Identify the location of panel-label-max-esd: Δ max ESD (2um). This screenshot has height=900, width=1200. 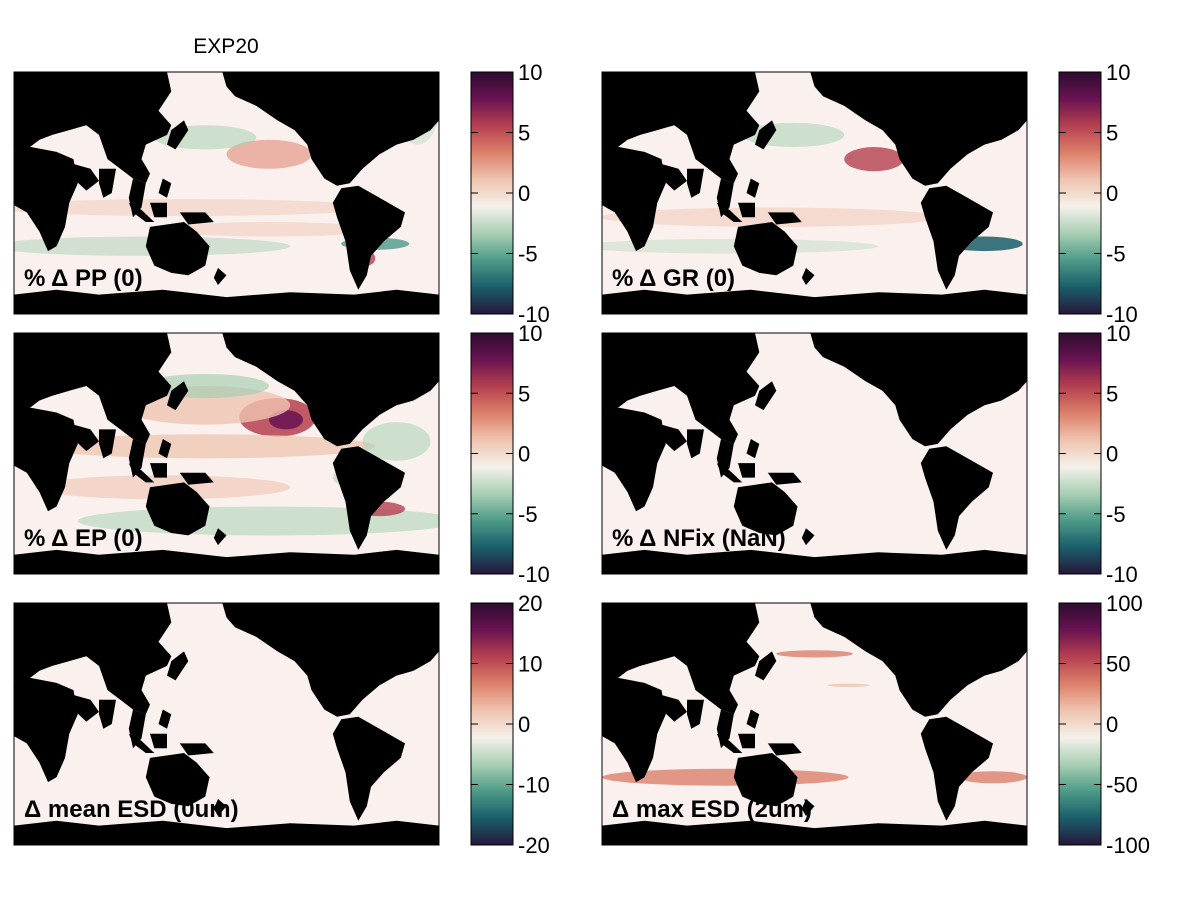
(712, 809).